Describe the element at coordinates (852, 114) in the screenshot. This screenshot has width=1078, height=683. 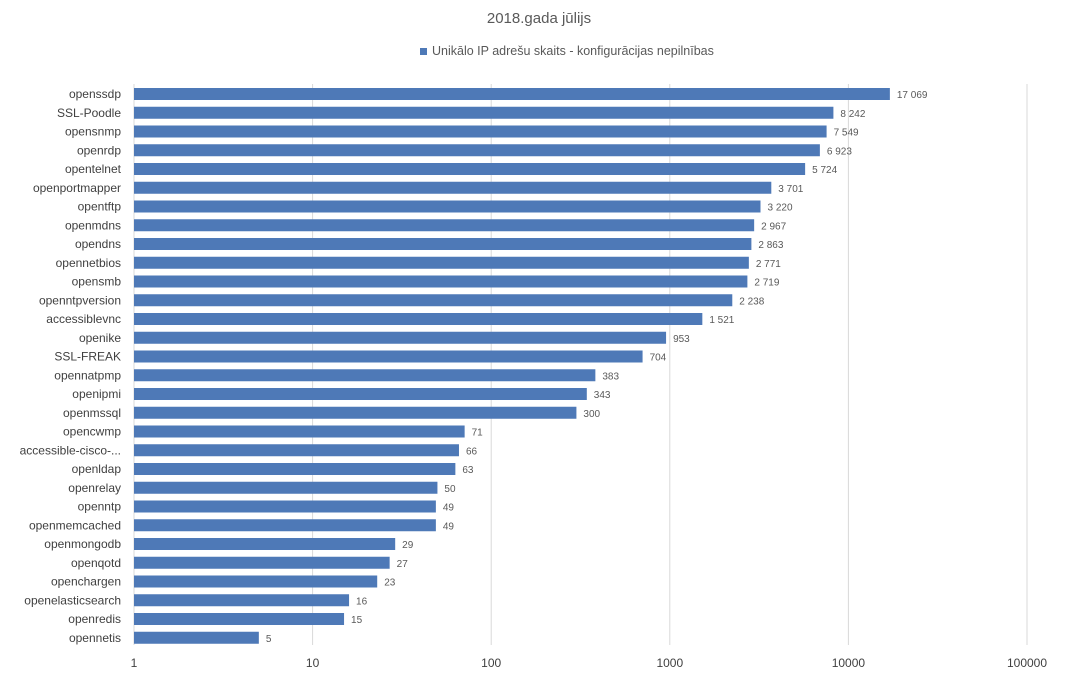
I see `data-label: 8 242` at that location.